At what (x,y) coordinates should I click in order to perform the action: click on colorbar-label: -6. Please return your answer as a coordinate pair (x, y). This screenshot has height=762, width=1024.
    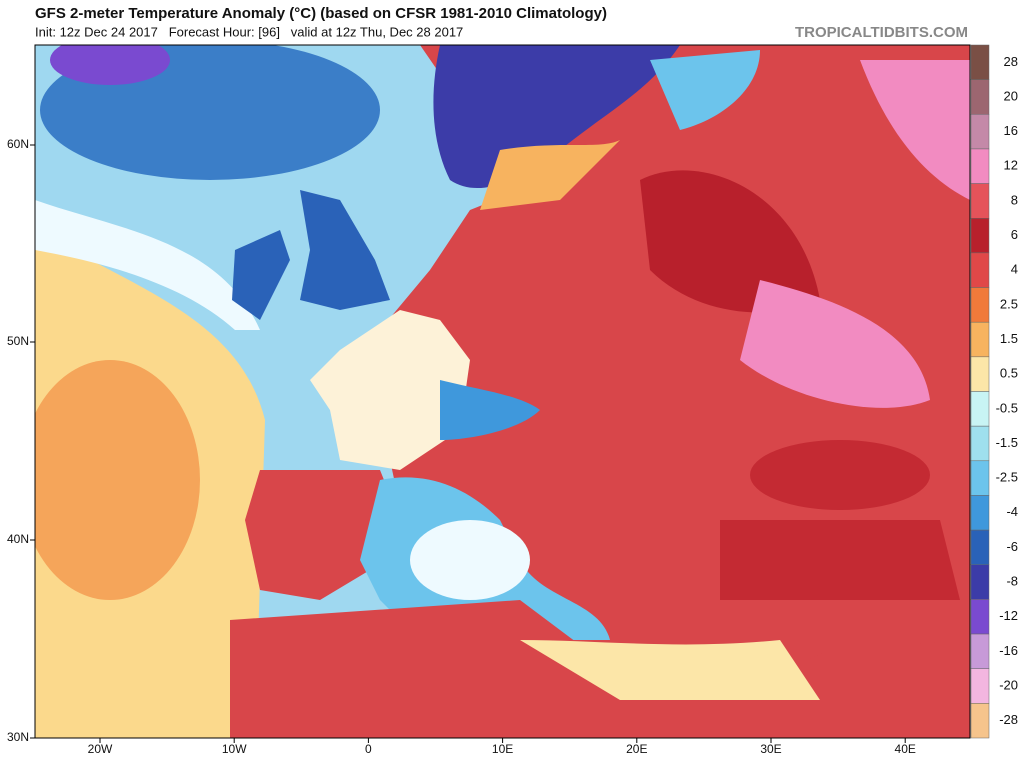
    Looking at the image, I should click on (1012, 546).